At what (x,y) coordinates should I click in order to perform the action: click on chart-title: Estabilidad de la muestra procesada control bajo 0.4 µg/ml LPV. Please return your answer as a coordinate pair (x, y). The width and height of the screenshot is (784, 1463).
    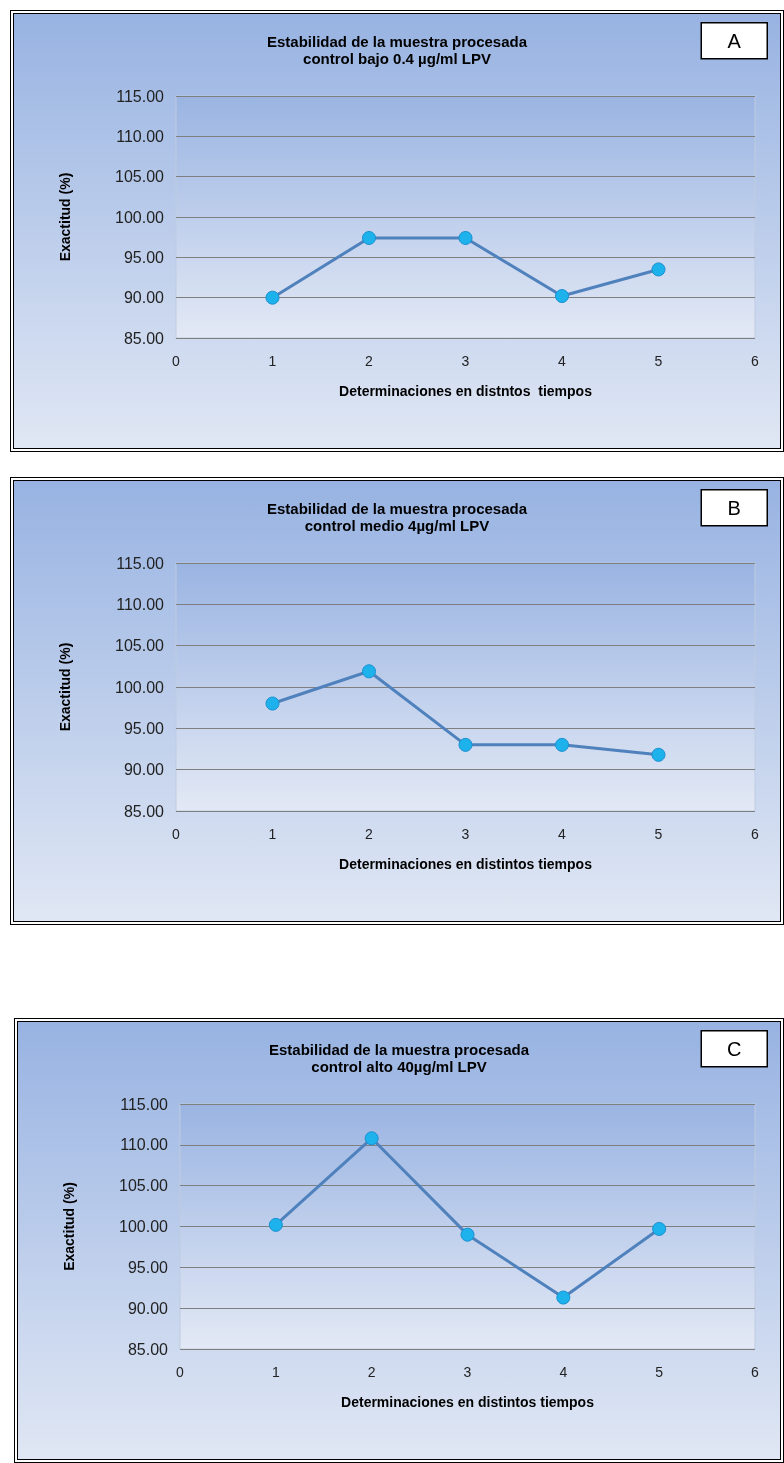
    Looking at the image, I should click on (397, 50).